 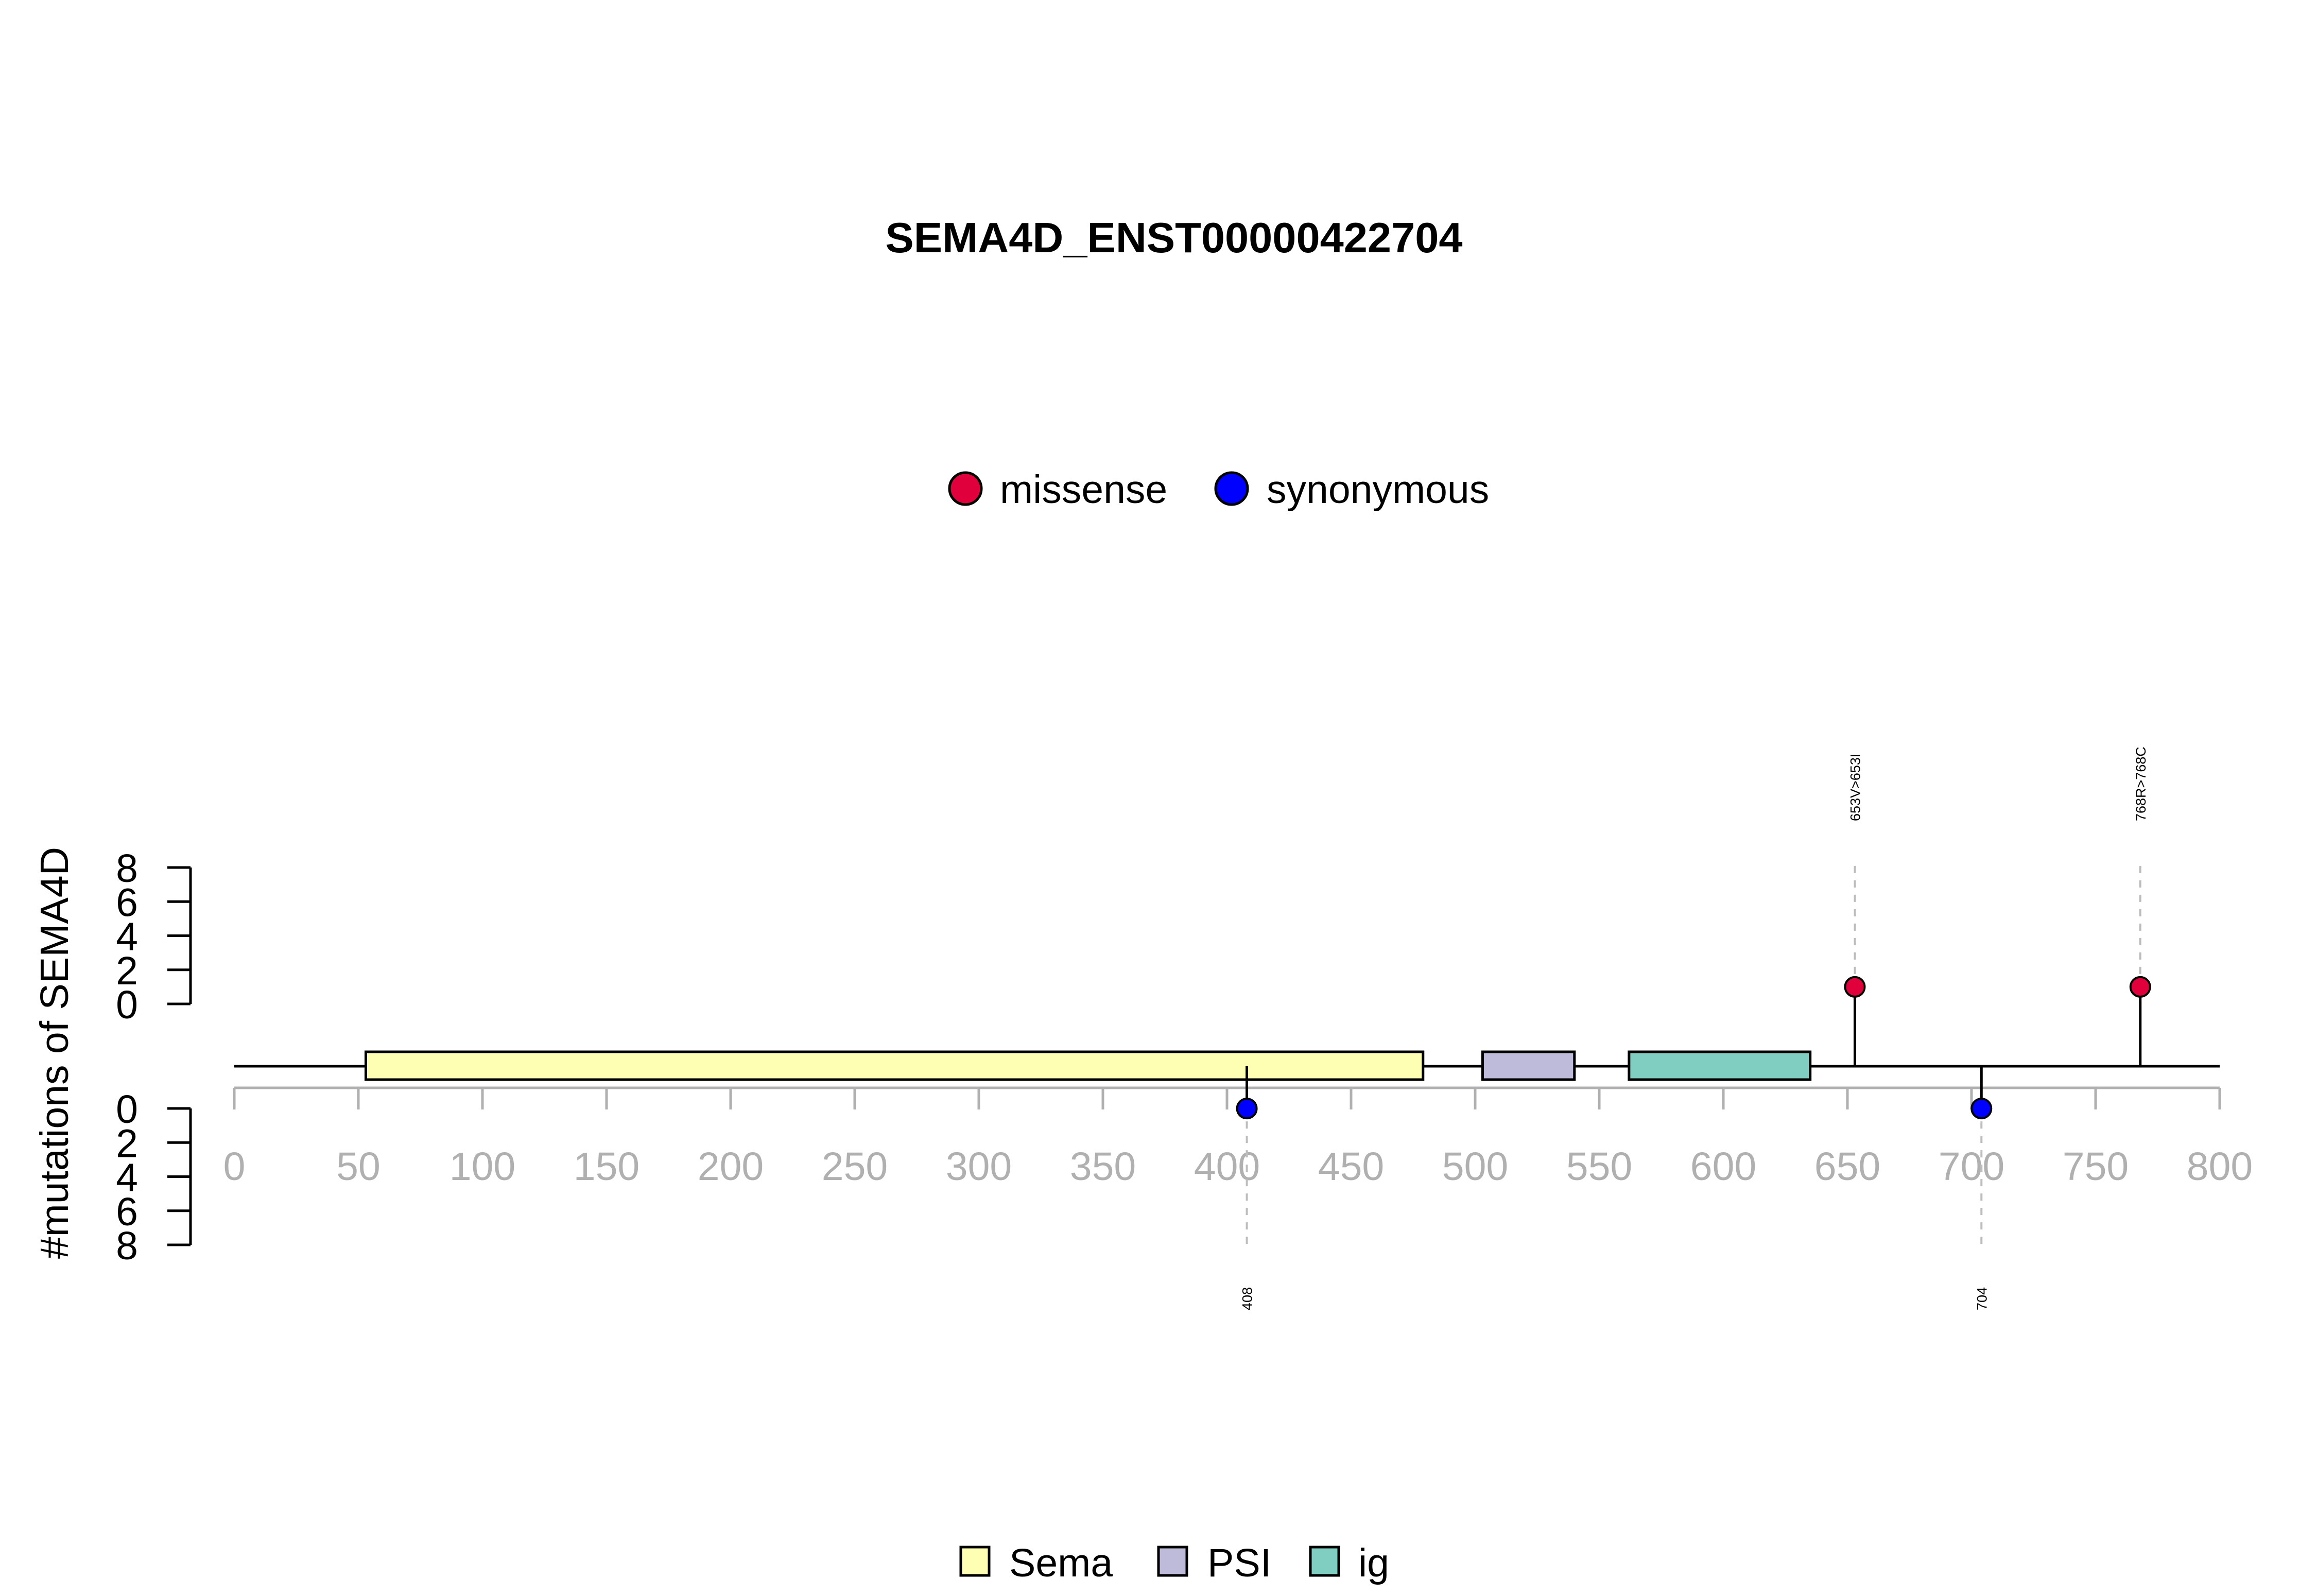 I want to click on x-tick-label-100: 100, so click(x=482, y=1166).